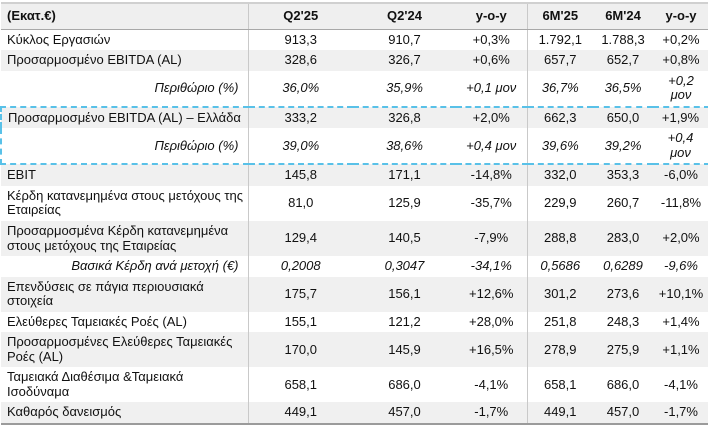 The width and height of the screenshot is (708, 425). What do you see at coordinates (300, 117) in the screenshot?
I see `table-cell: 333,2` at bounding box center [300, 117].